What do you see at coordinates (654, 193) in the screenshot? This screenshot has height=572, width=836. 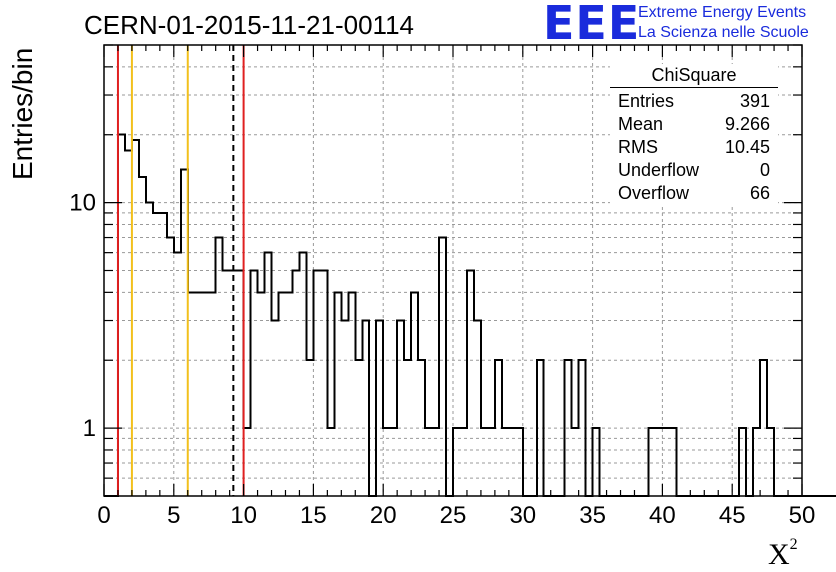 I see `stats-label: Overflow` at bounding box center [654, 193].